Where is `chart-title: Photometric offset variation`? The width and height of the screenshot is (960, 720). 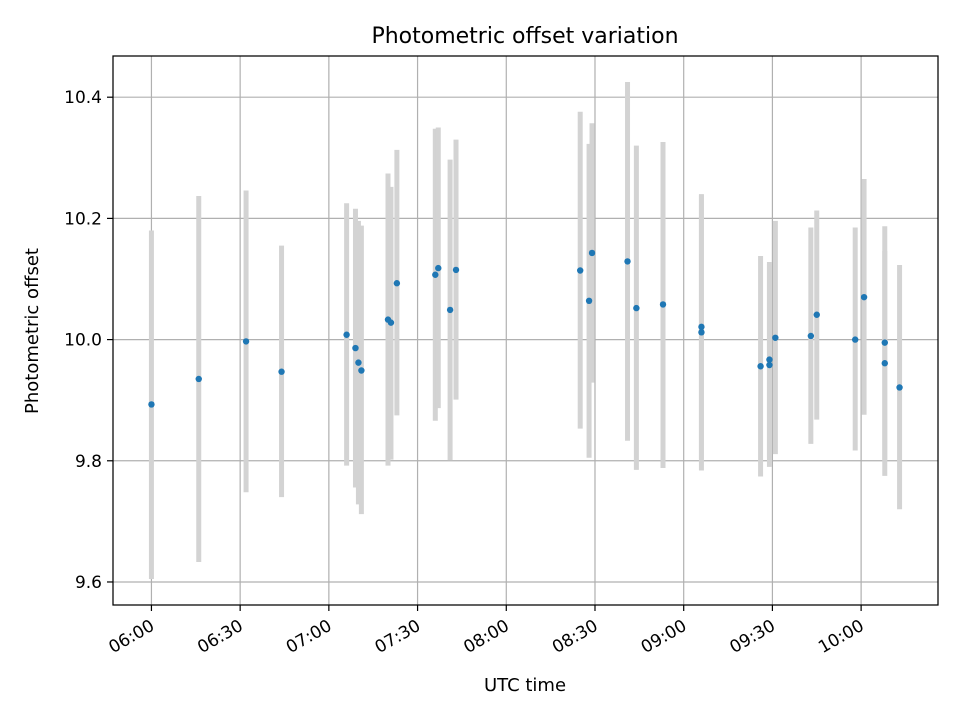
chart-title: Photometric offset variation is located at coordinates (524, 36).